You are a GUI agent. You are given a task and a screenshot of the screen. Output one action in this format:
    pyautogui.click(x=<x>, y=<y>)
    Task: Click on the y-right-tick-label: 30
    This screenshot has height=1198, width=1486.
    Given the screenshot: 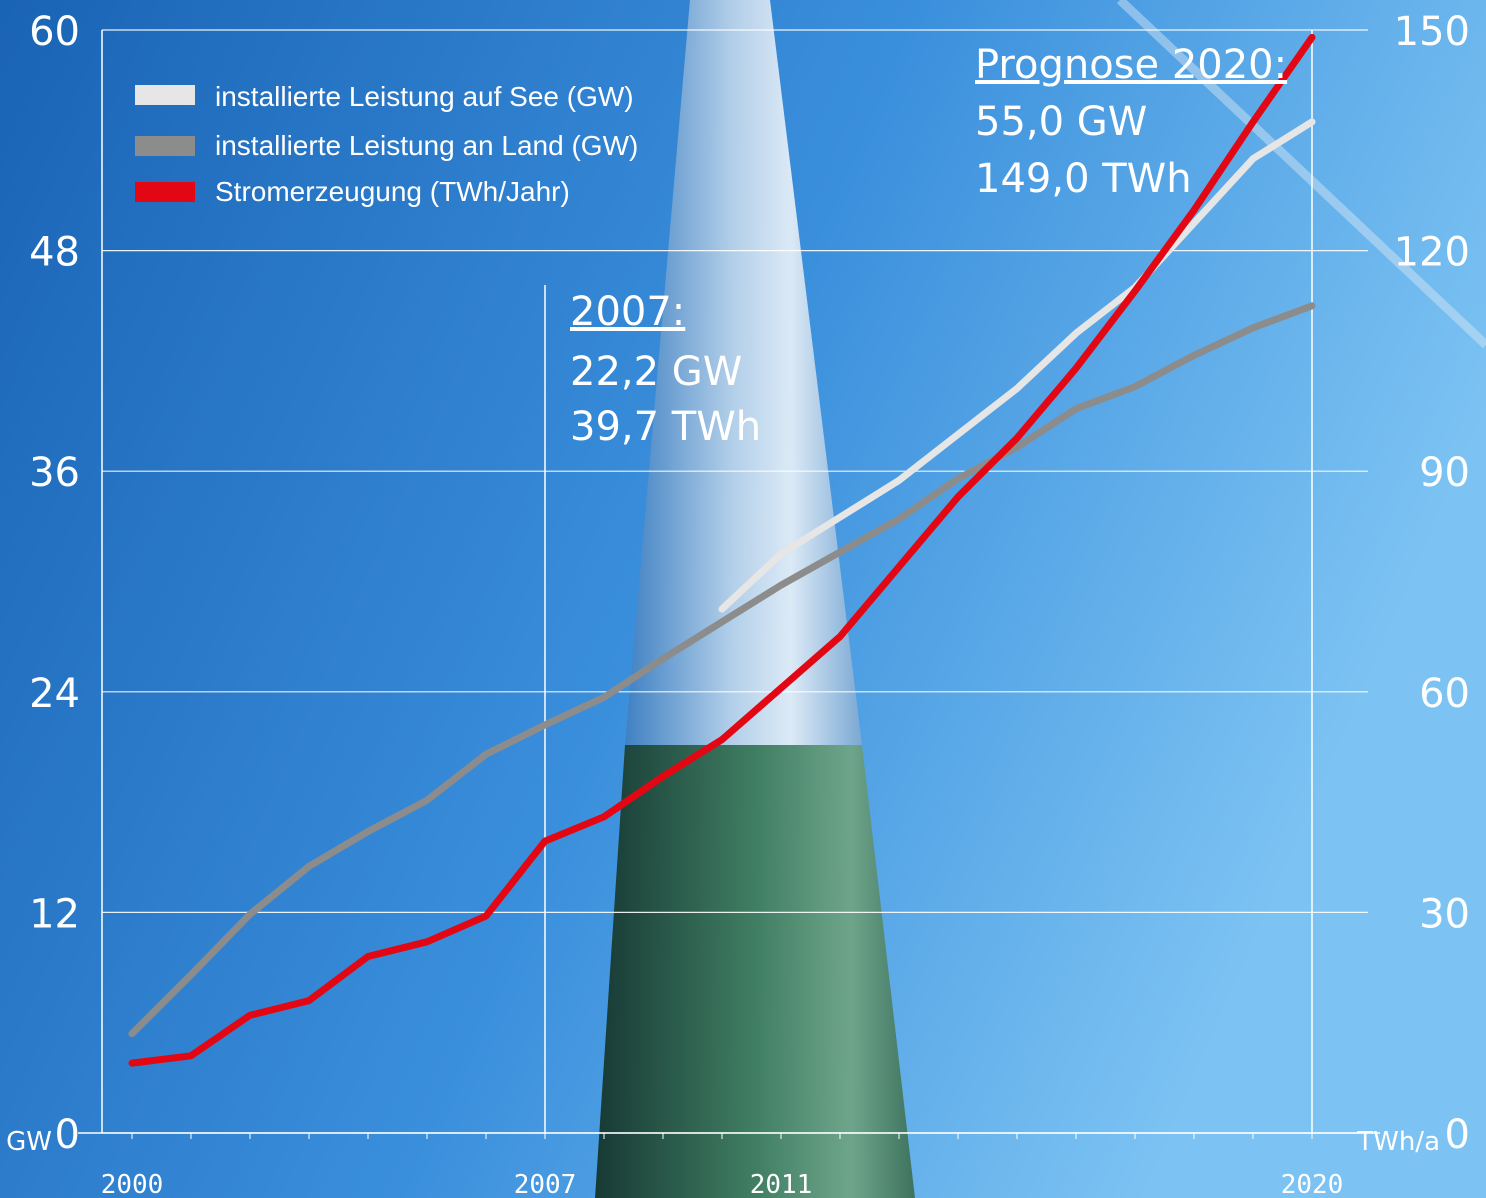 What is the action you would take?
    pyautogui.click(x=1444, y=914)
    